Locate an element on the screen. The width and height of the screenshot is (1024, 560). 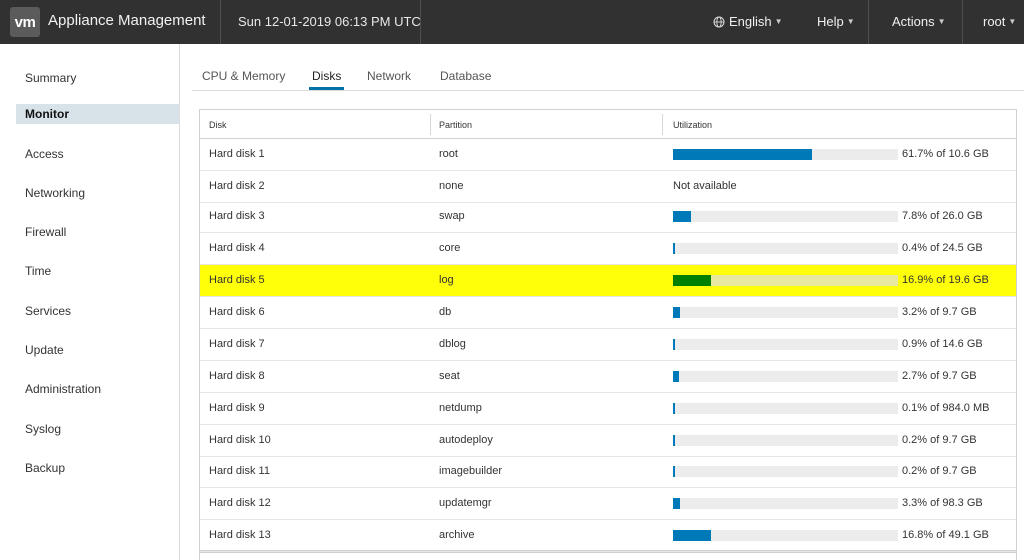
tab-disks: Disks is located at coordinates (327, 79).